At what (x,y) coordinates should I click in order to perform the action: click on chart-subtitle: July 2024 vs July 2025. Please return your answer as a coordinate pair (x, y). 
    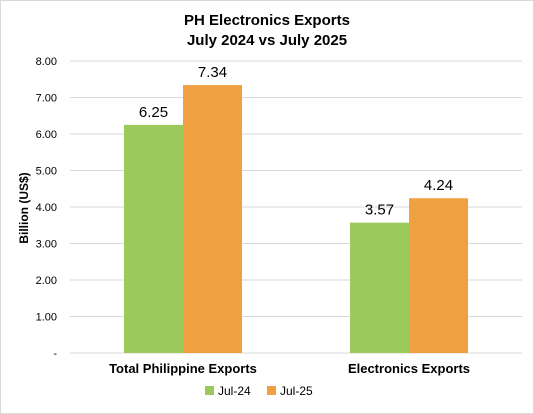
    Looking at the image, I should click on (267, 40).